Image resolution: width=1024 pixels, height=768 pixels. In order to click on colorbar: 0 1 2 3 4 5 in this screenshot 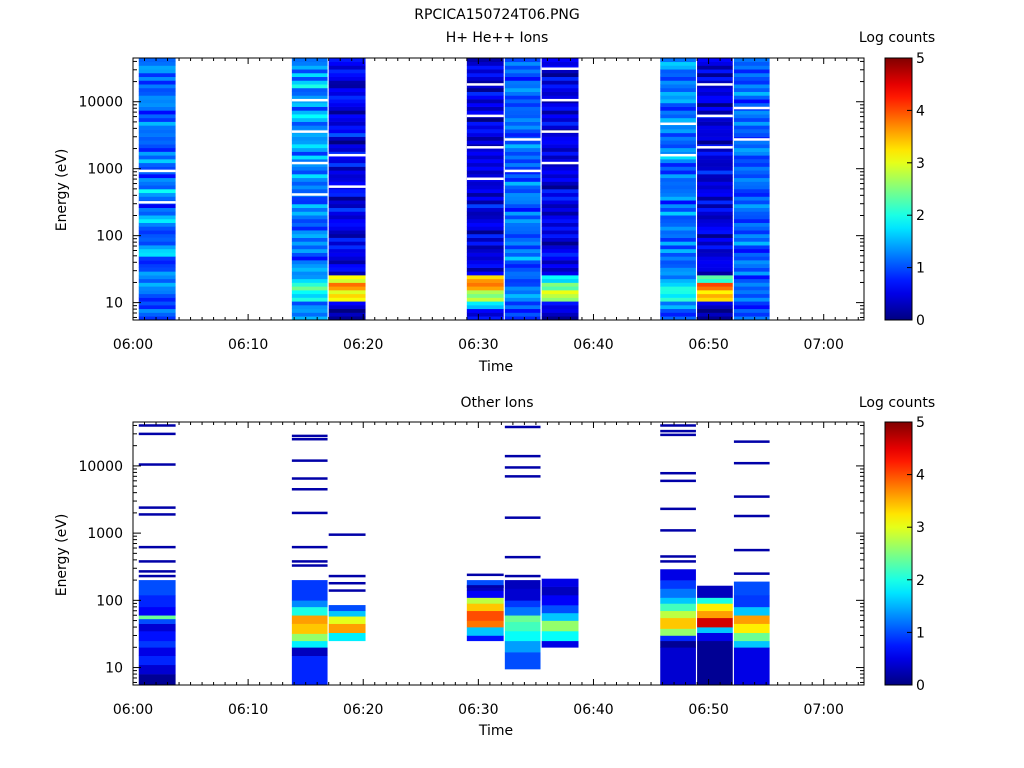, I will do `click(904, 190)`.